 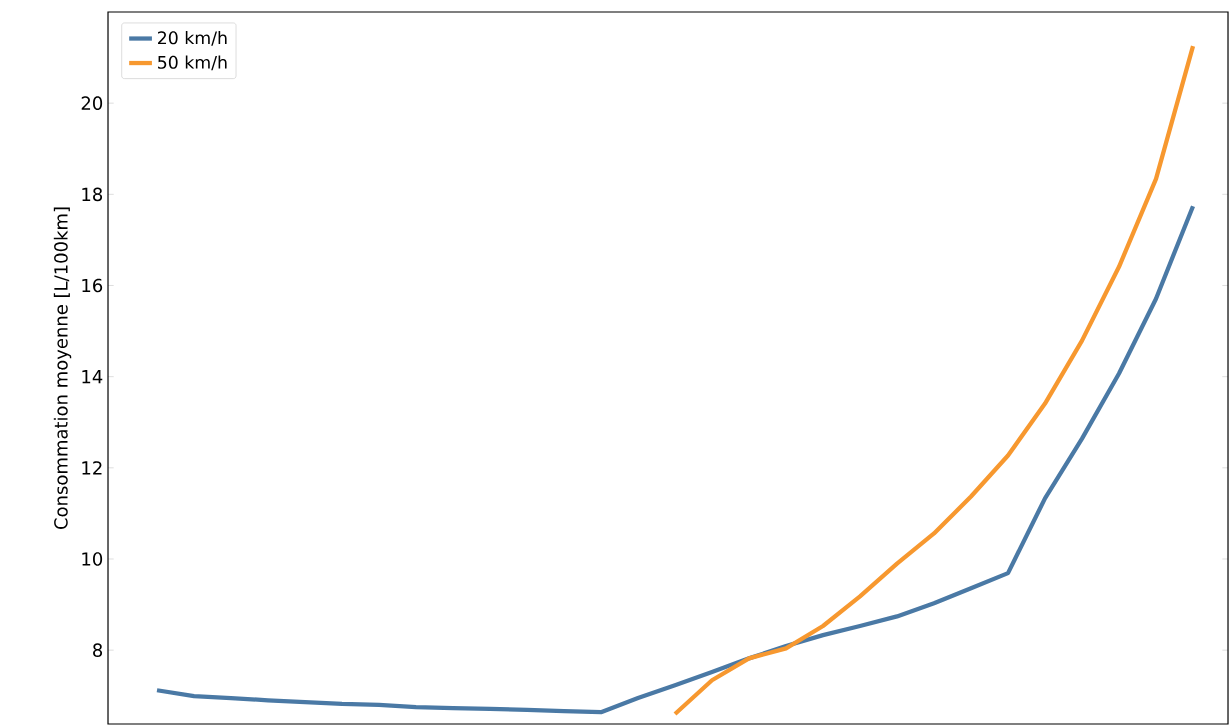 I want to click on y-tick-label: 10, so click(x=92, y=559).